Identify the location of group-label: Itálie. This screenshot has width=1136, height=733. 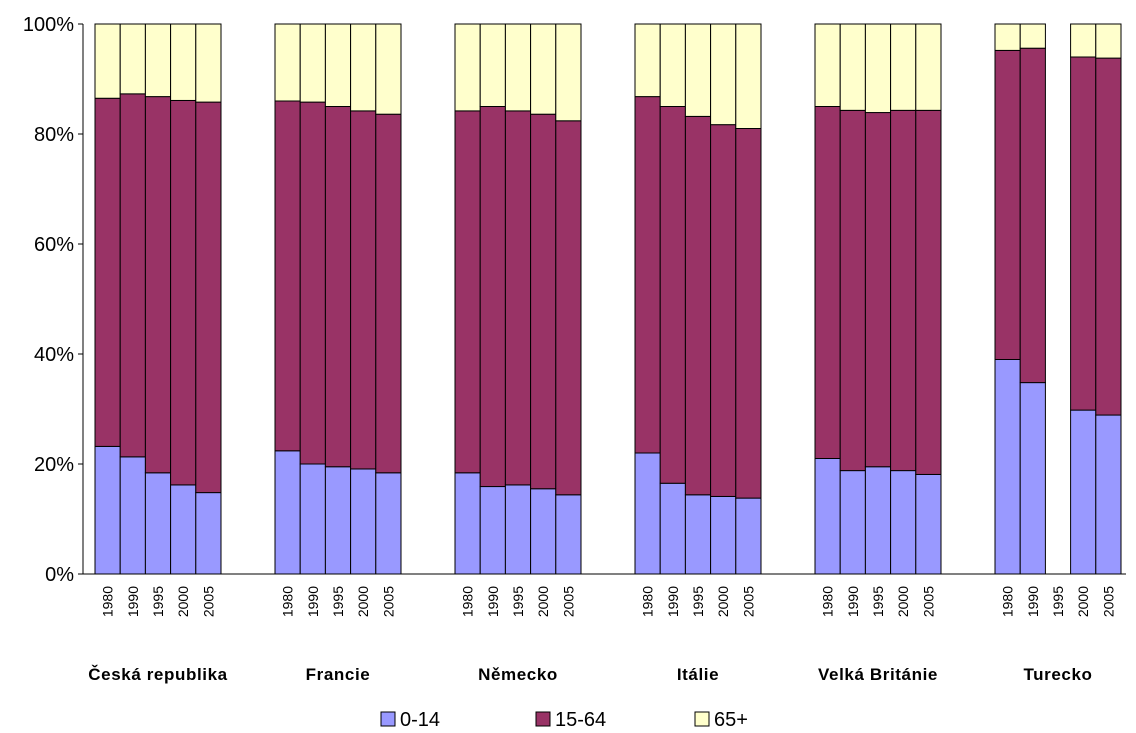
(698, 674).